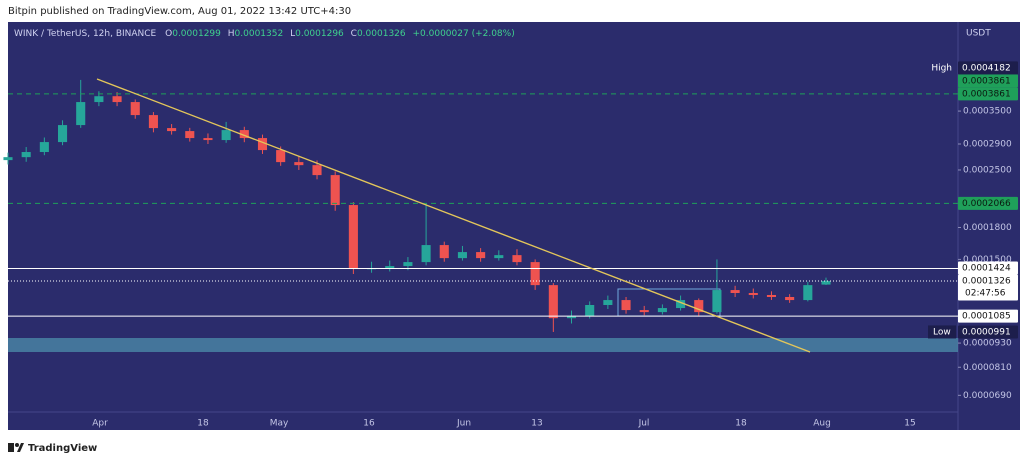 This screenshot has width=1024, height=462. Describe the element at coordinates (381, 34) in the screenshot. I see `legend-value: 0.0001326` at that location.